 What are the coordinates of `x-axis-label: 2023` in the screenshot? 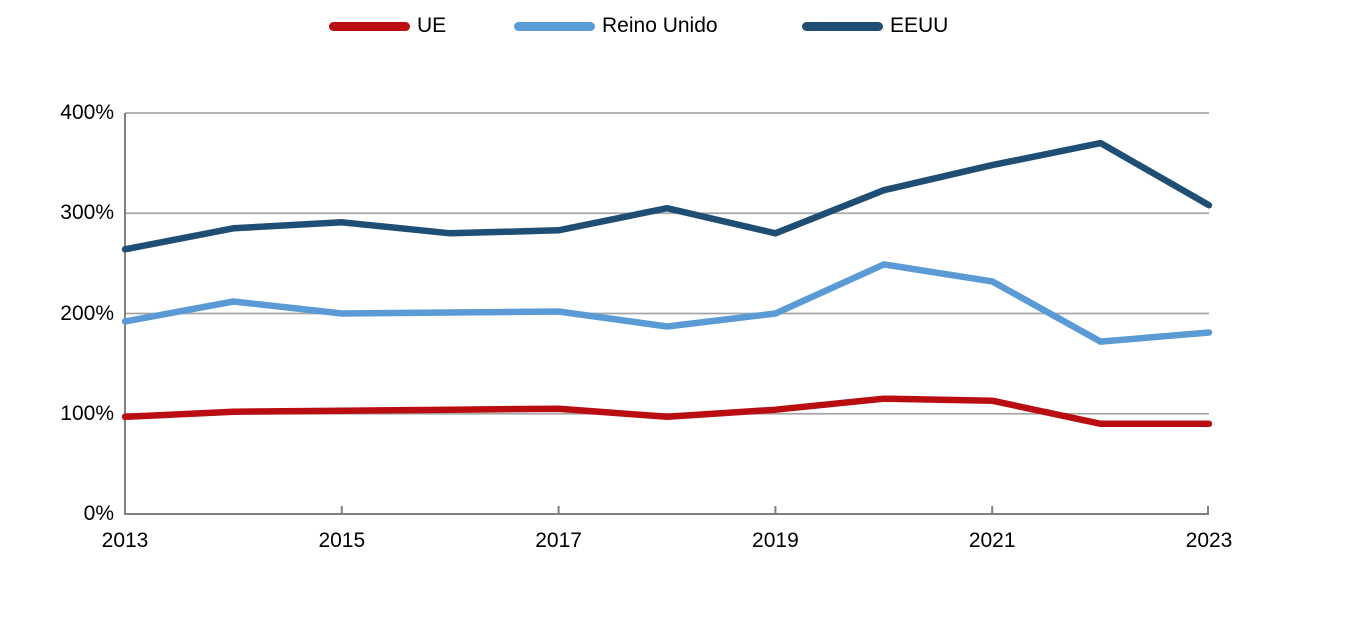 It's located at (1209, 540).